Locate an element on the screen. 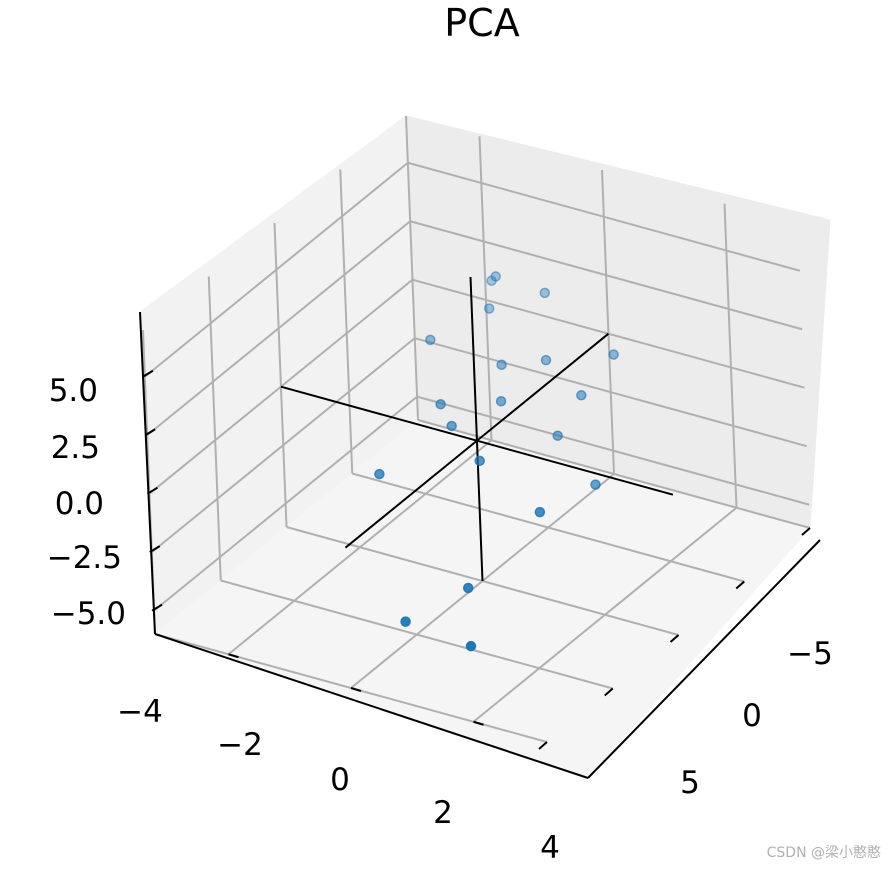 Image resolution: width=895 pixels, height=870 pixels. x-tick-label-1: −2 is located at coordinates (240, 745).